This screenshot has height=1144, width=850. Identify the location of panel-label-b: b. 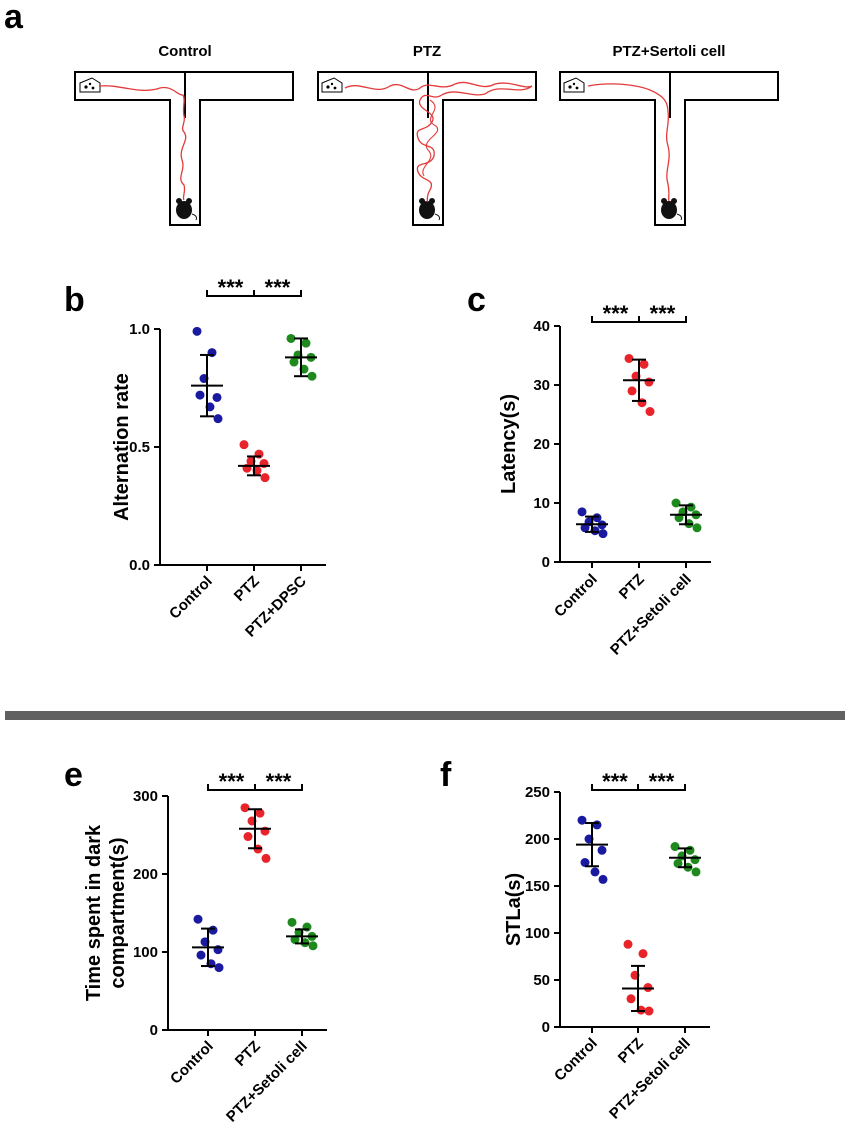
(74, 300).